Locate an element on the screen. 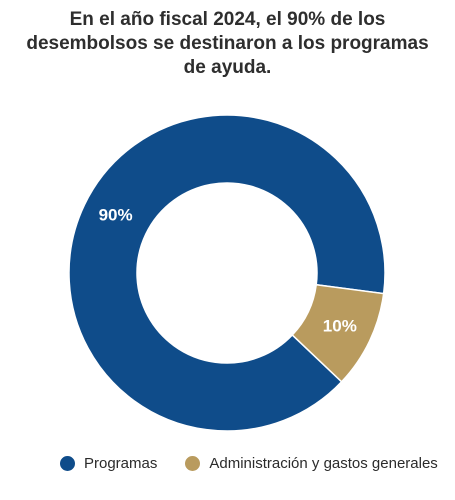  legend-swatch-programas is located at coordinates (67, 463).